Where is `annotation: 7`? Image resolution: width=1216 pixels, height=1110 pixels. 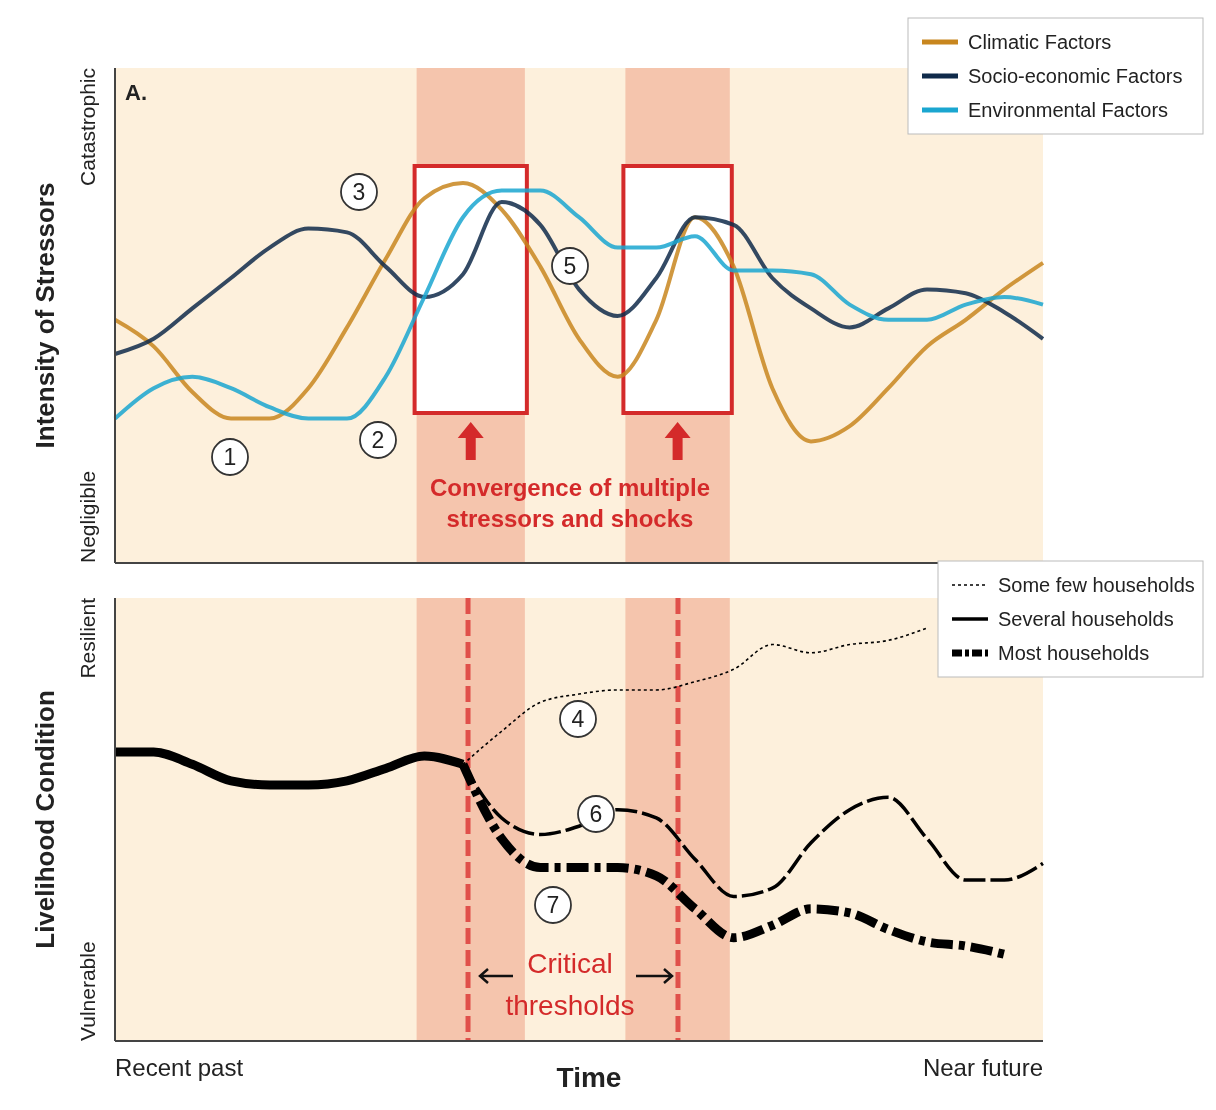
annotation: 7 is located at coordinates (553, 905).